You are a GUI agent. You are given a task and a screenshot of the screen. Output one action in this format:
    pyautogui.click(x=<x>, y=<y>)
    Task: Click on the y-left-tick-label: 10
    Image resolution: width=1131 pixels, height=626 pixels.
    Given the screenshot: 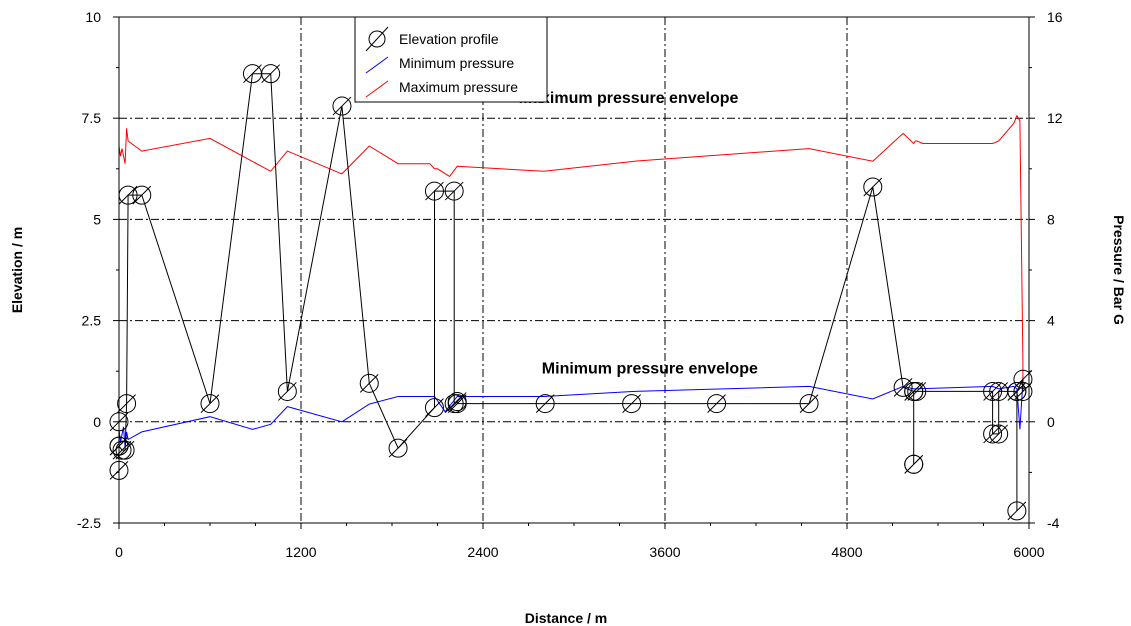 What is the action you would take?
    pyautogui.click(x=93, y=17)
    